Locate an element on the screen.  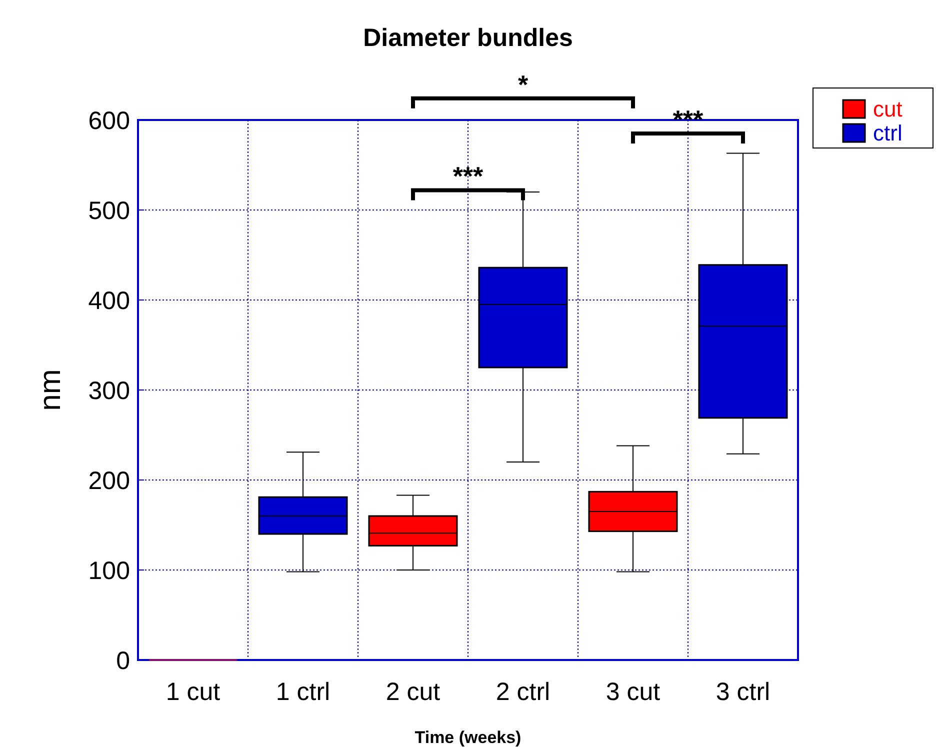
y-tick-label: 0 is located at coordinates (123, 660).